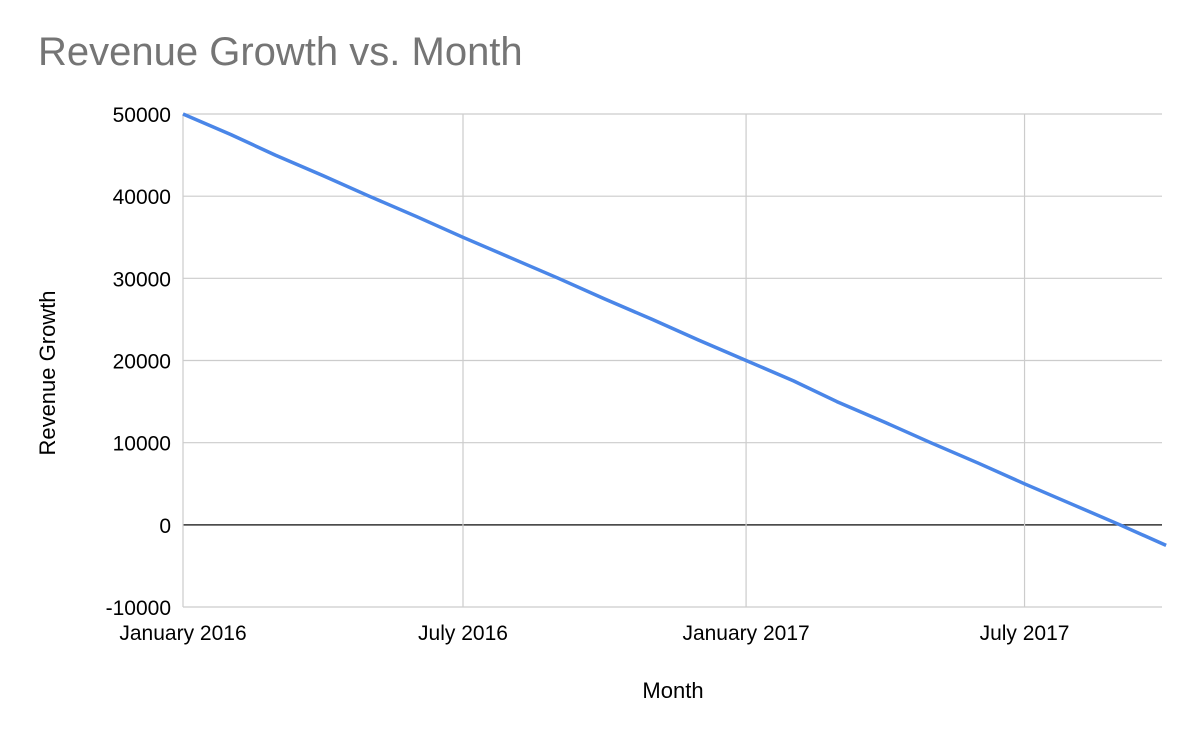 Image resolution: width=1200 pixels, height=742 pixels. Describe the element at coordinates (673, 690) in the screenshot. I see `x-axis-label: Month` at that location.